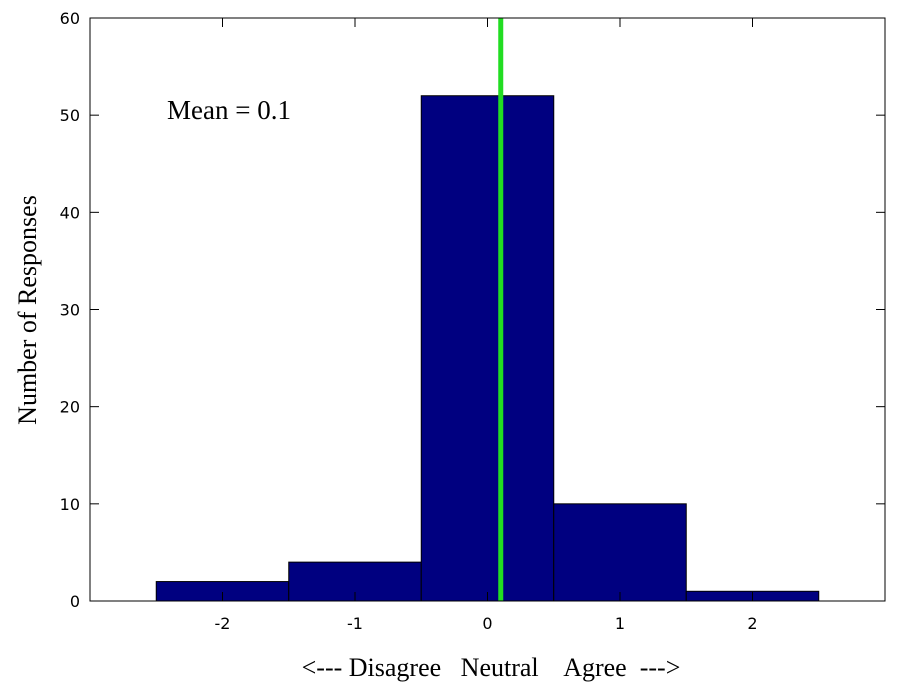  Describe the element at coordinates (223, 623) in the screenshot. I see `x-tick-label: -2` at that location.